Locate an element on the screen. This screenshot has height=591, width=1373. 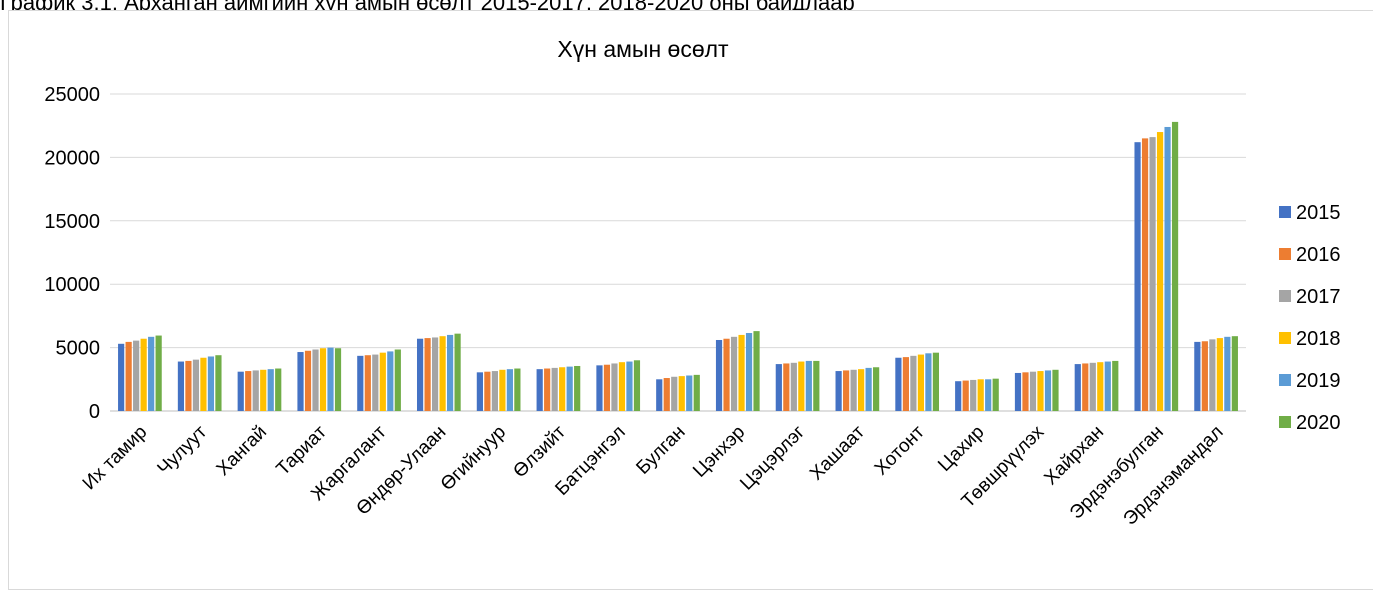
legend: 2015 2016 2017 2018 2019 2020 is located at coordinates (1310, 318).